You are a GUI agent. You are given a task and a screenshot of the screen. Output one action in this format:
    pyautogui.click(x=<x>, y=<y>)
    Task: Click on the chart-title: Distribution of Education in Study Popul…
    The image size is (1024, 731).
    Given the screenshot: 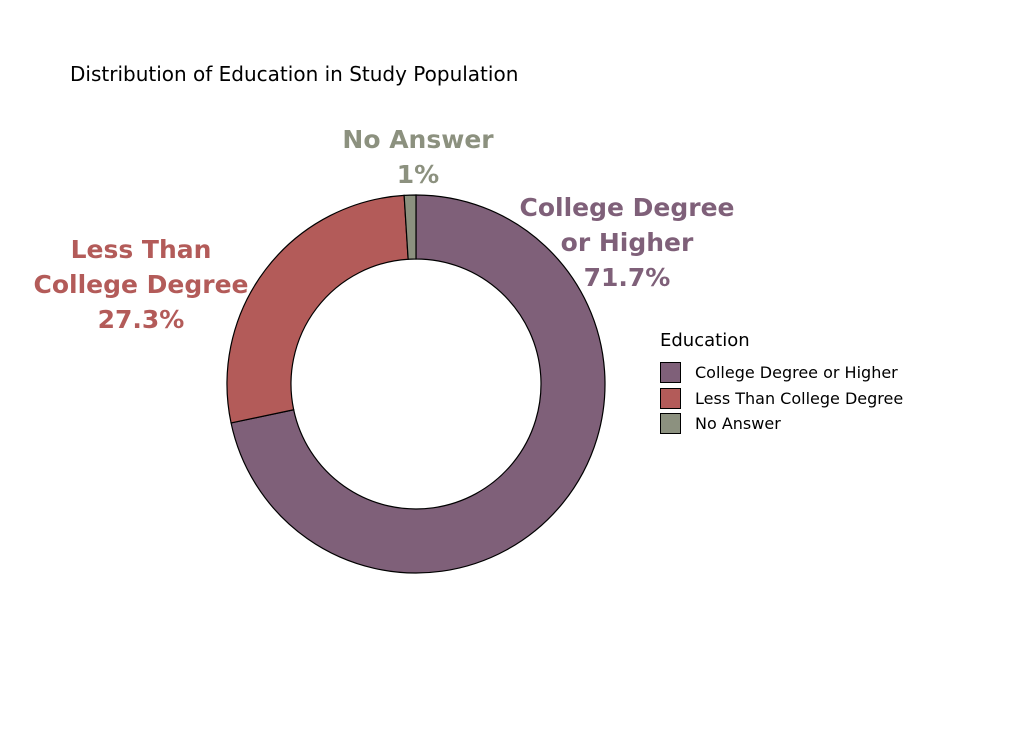 What is the action you would take?
    pyautogui.click(x=294, y=74)
    